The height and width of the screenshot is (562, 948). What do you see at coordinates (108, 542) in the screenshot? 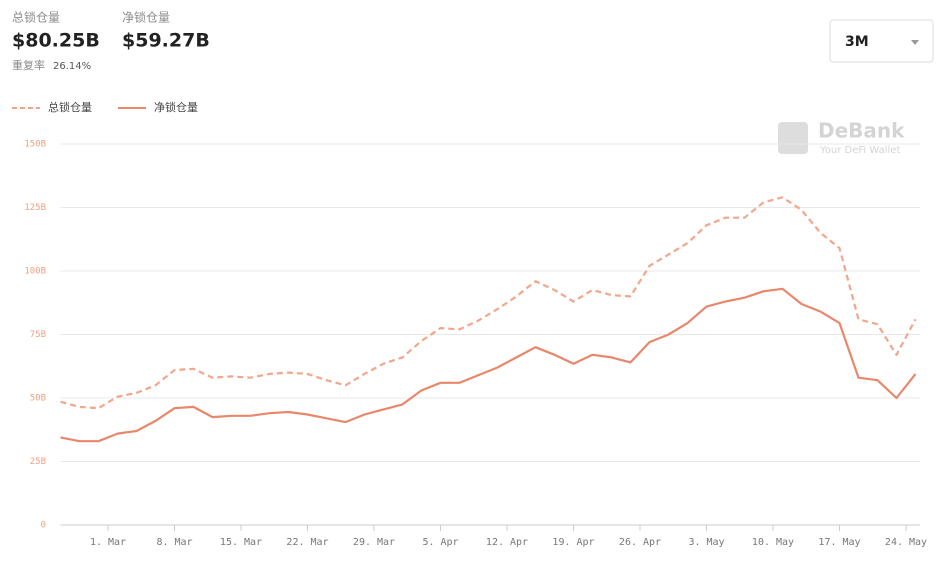
I see `x-tick-label: 1. Mar` at bounding box center [108, 542].